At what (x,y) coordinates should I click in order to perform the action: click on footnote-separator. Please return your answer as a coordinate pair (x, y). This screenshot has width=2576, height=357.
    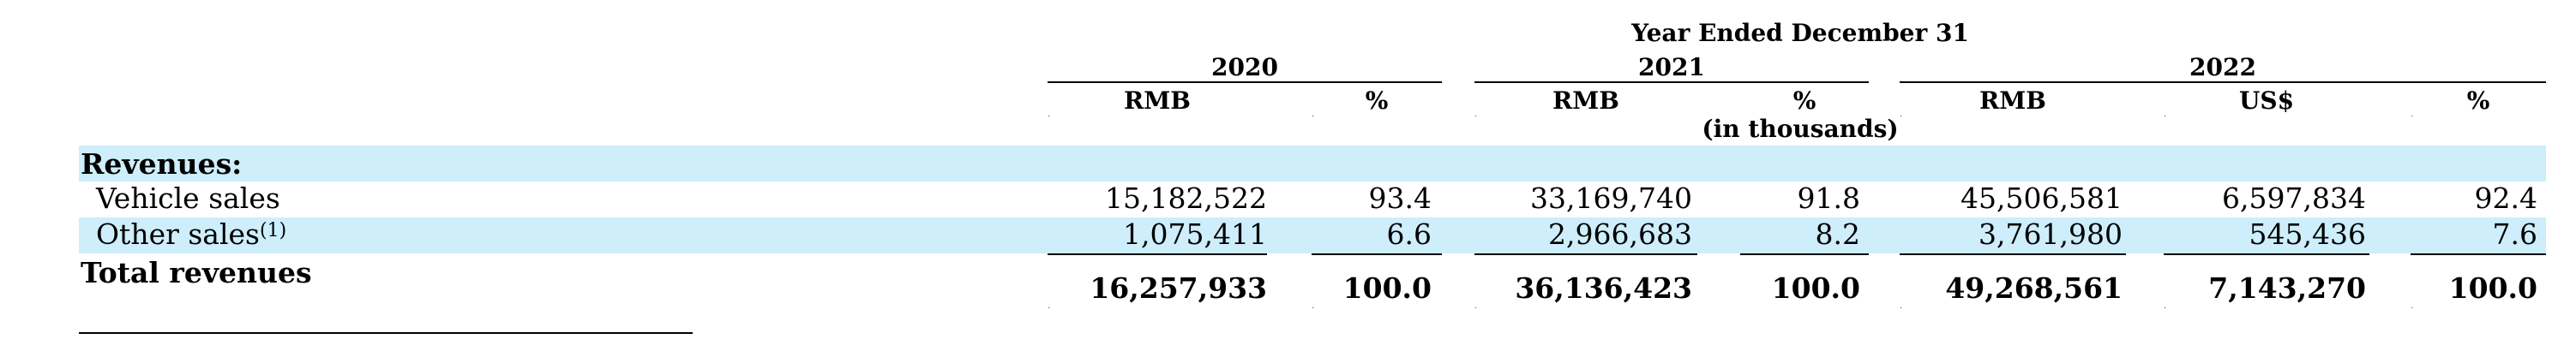
    Looking at the image, I should click on (386, 333).